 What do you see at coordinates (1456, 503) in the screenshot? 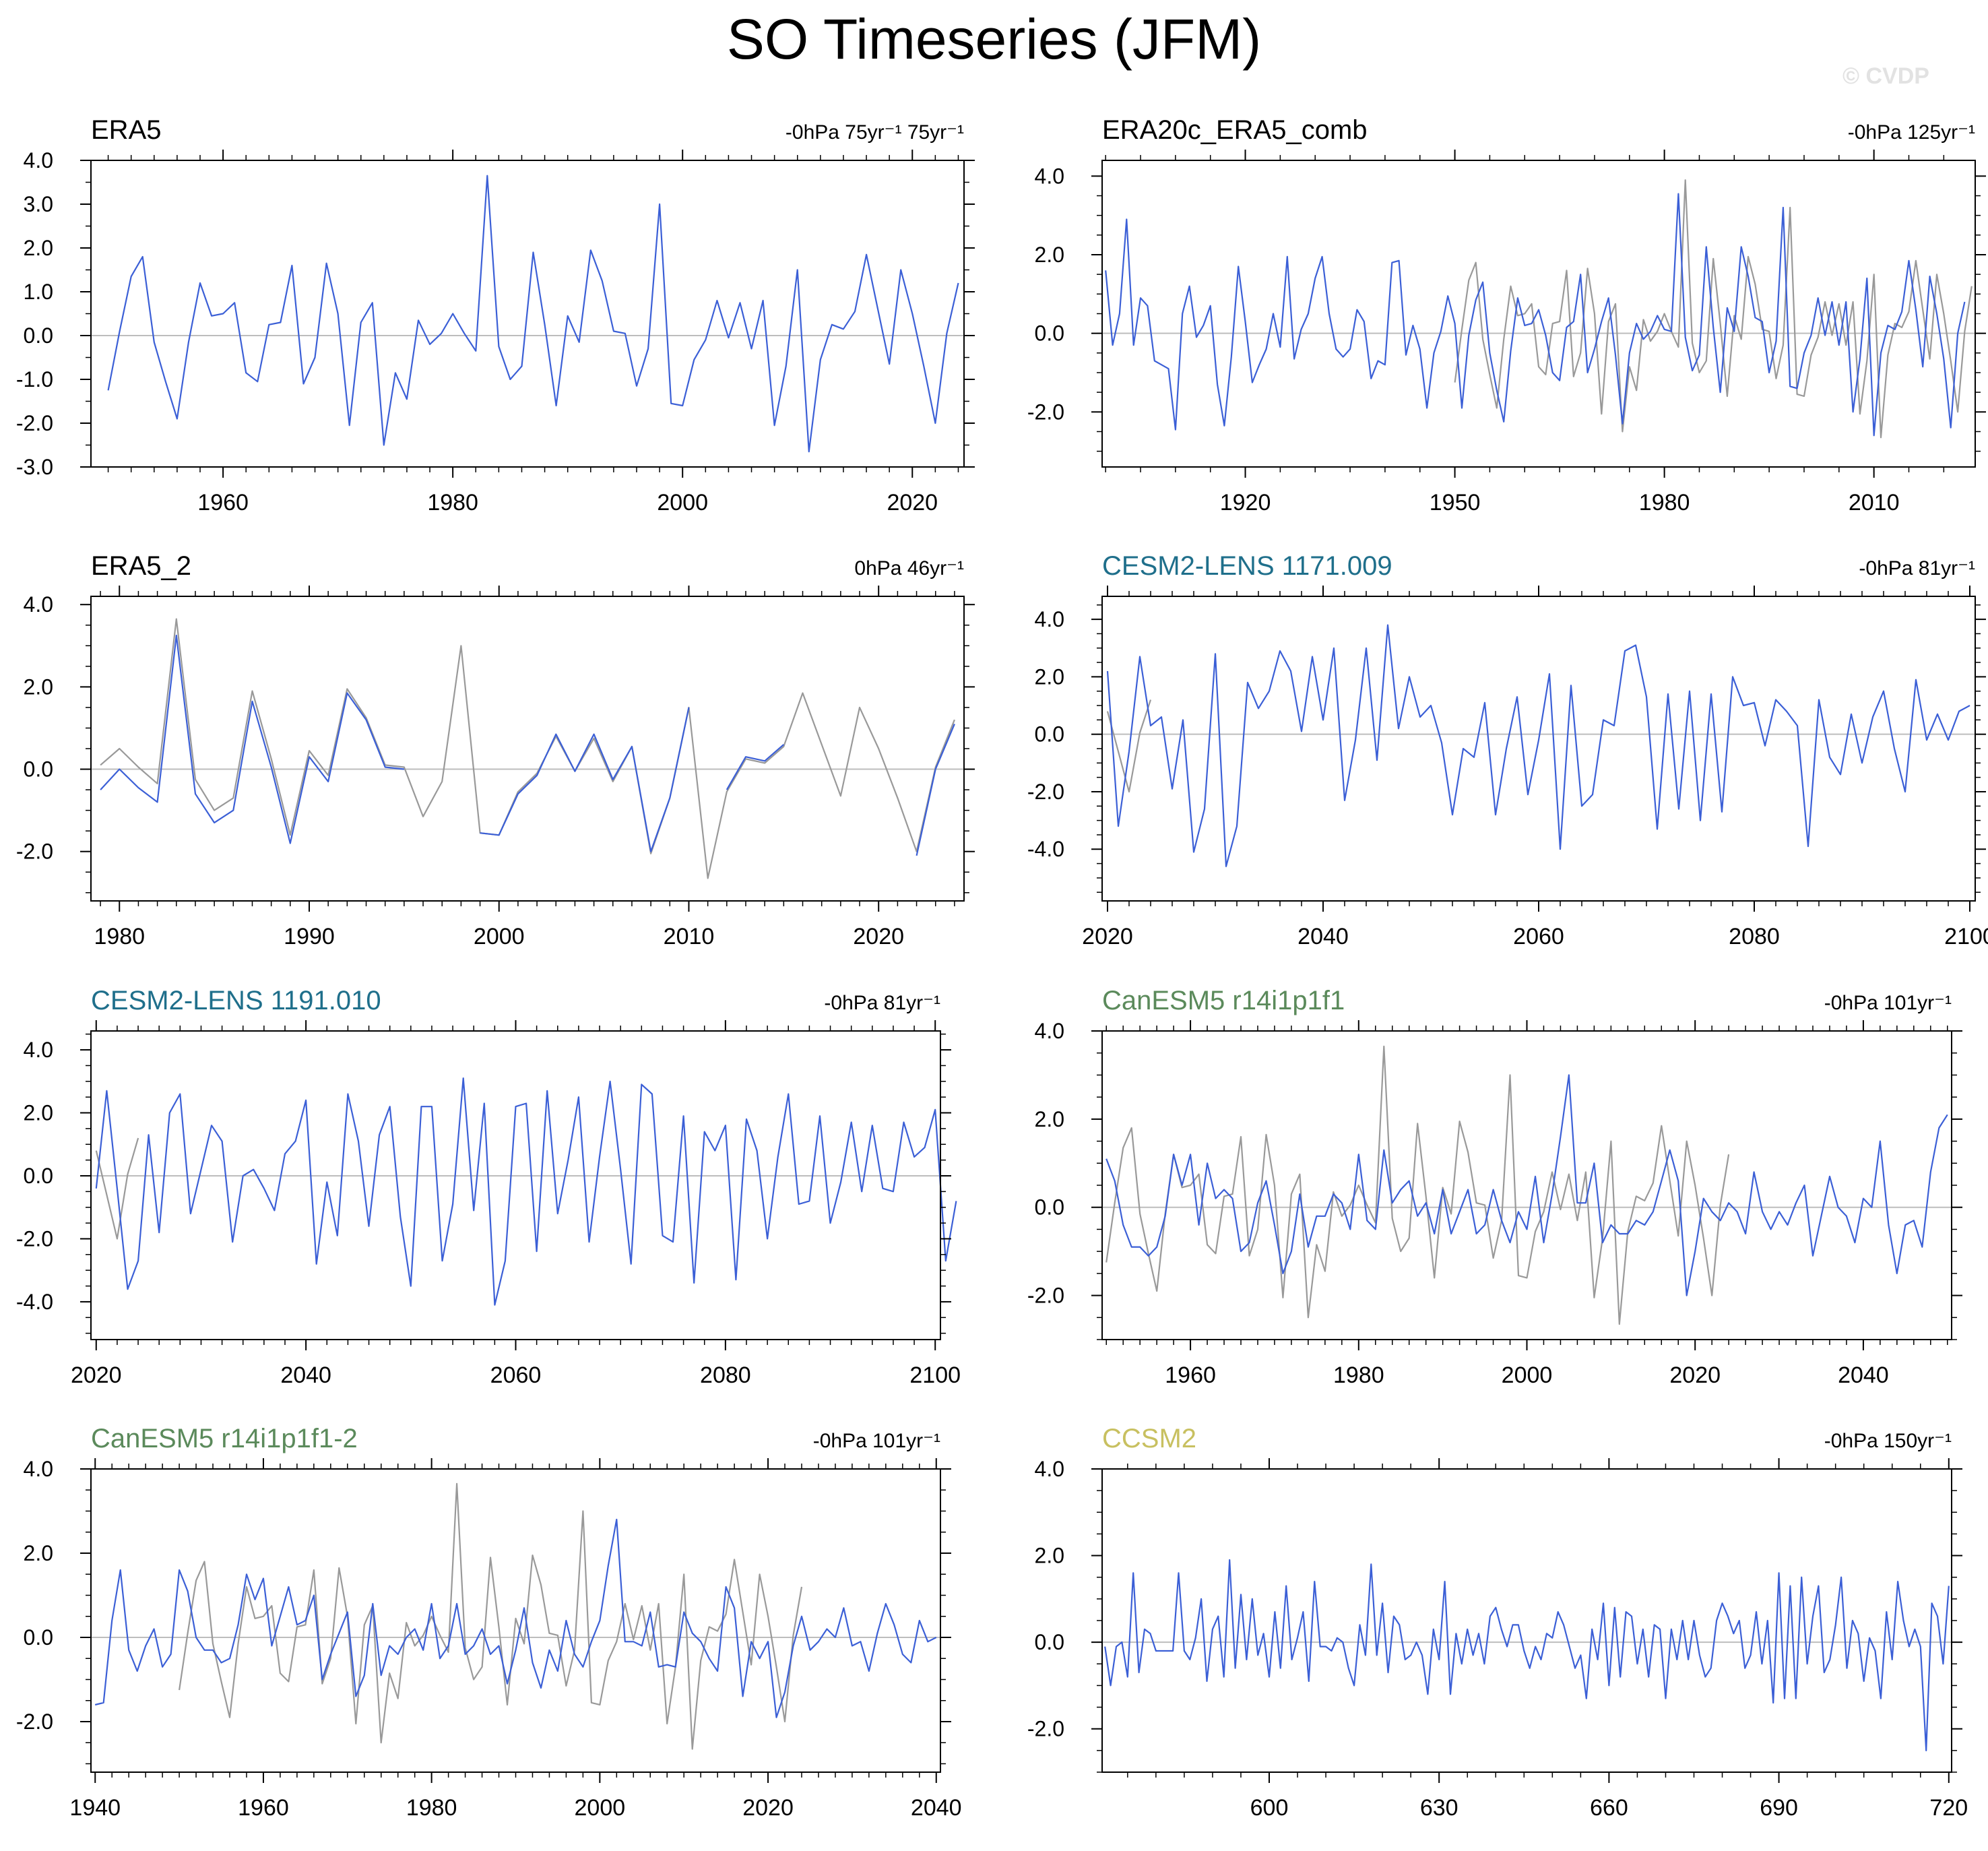
I see `x-tick-label: 1950` at bounding box center [1456, 503].